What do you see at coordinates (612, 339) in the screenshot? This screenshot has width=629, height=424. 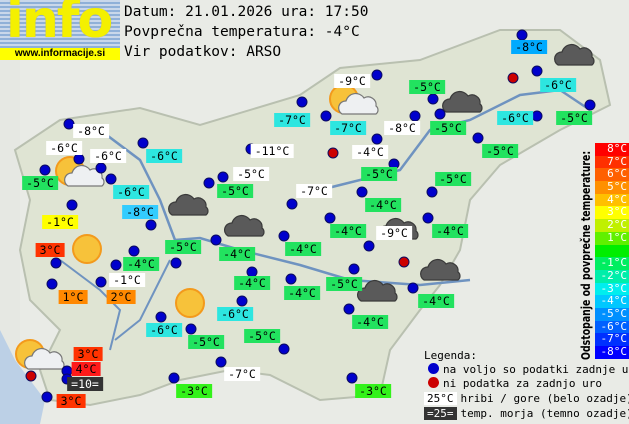 I see `scale-row: -7°C` at bounding box center [612, 339].